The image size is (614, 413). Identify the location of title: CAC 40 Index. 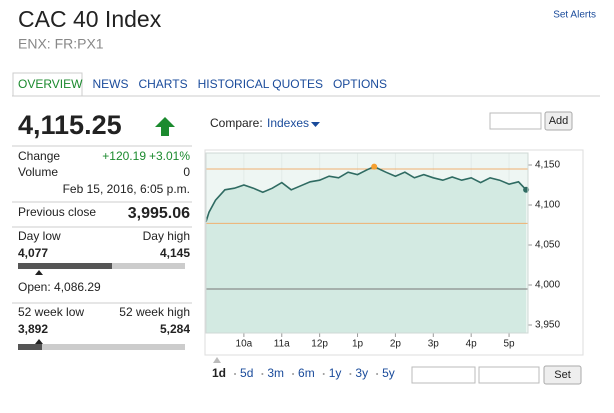
(90, 19).